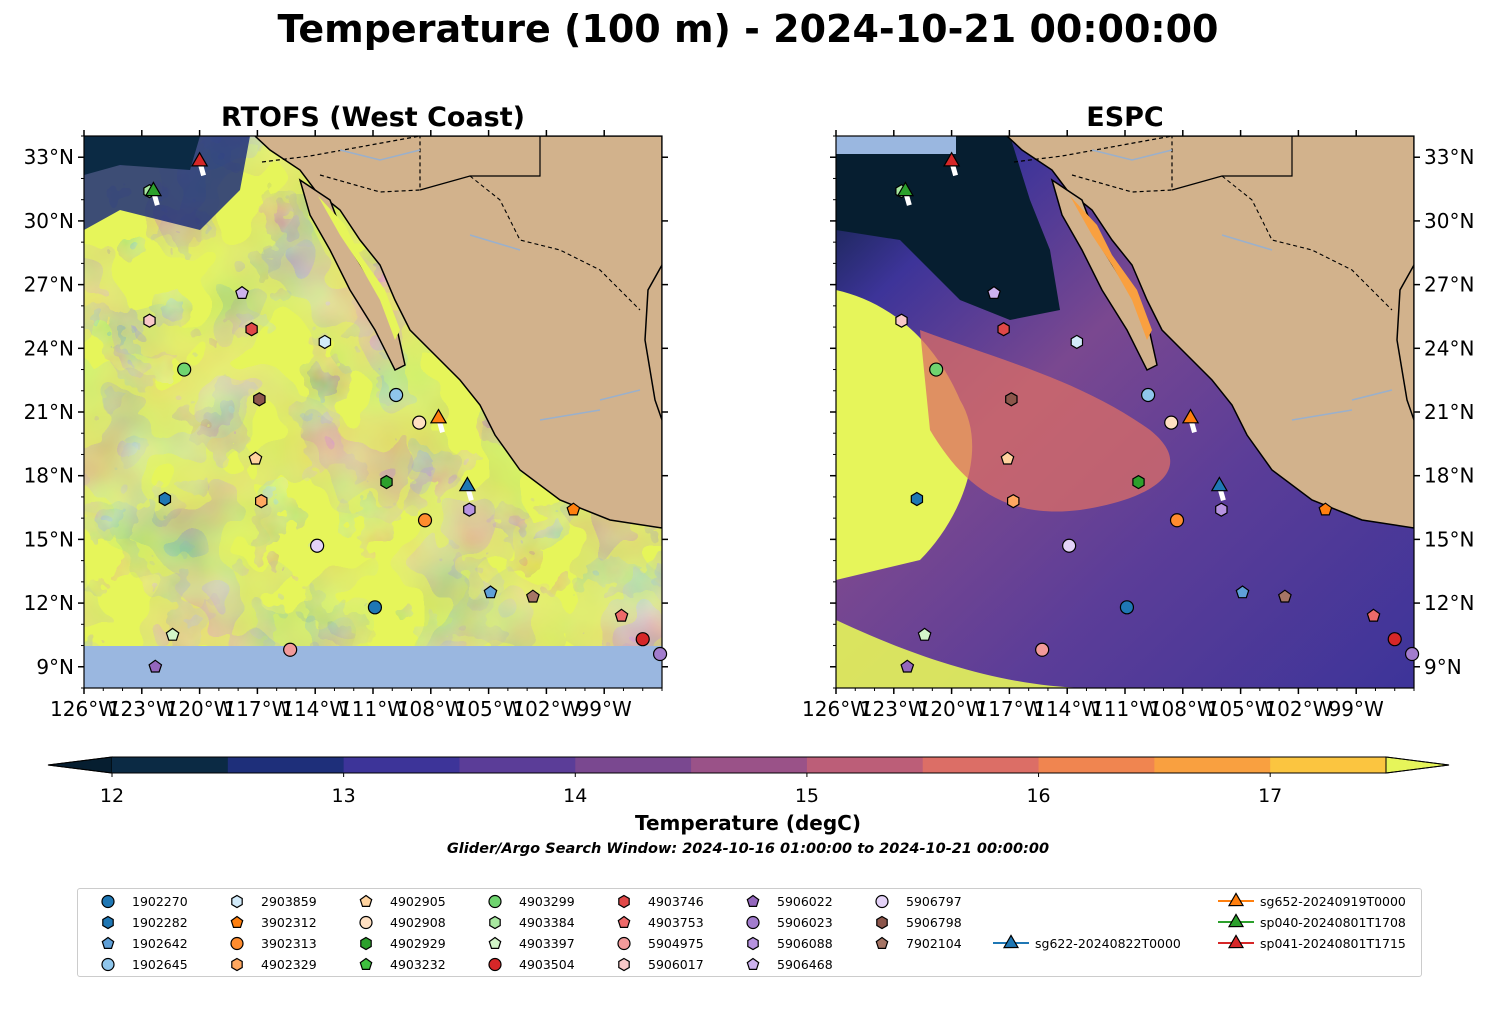  What do you see at coordinates (1449, 603) in the screenshot?
I see `y-tick-label: 12°N` at bounding box center [1449, 603].